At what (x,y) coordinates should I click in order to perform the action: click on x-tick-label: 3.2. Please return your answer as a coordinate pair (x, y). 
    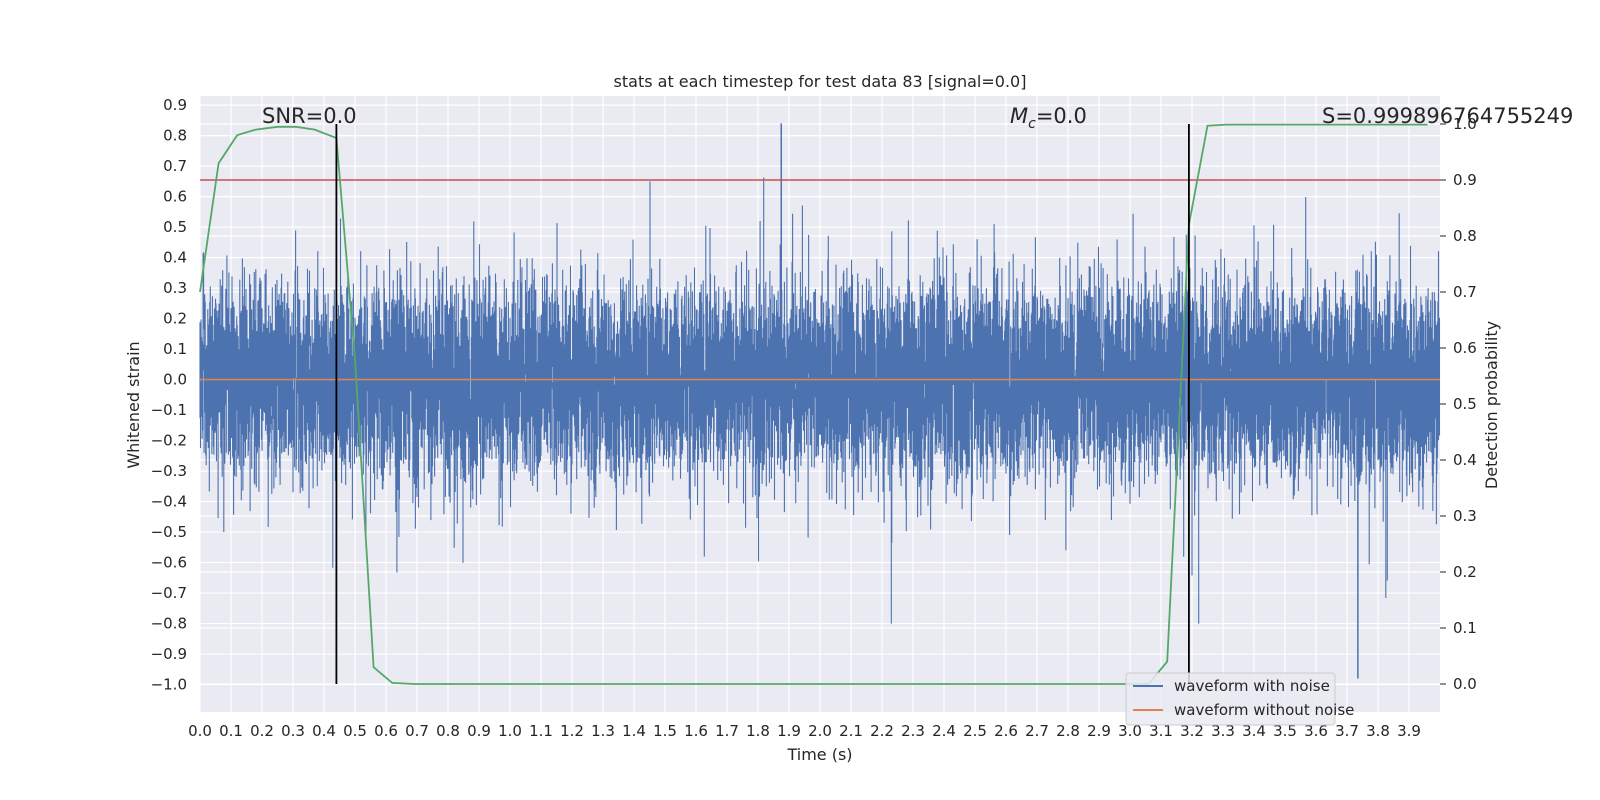
    Looking at the image, I should click on (1192, 731).